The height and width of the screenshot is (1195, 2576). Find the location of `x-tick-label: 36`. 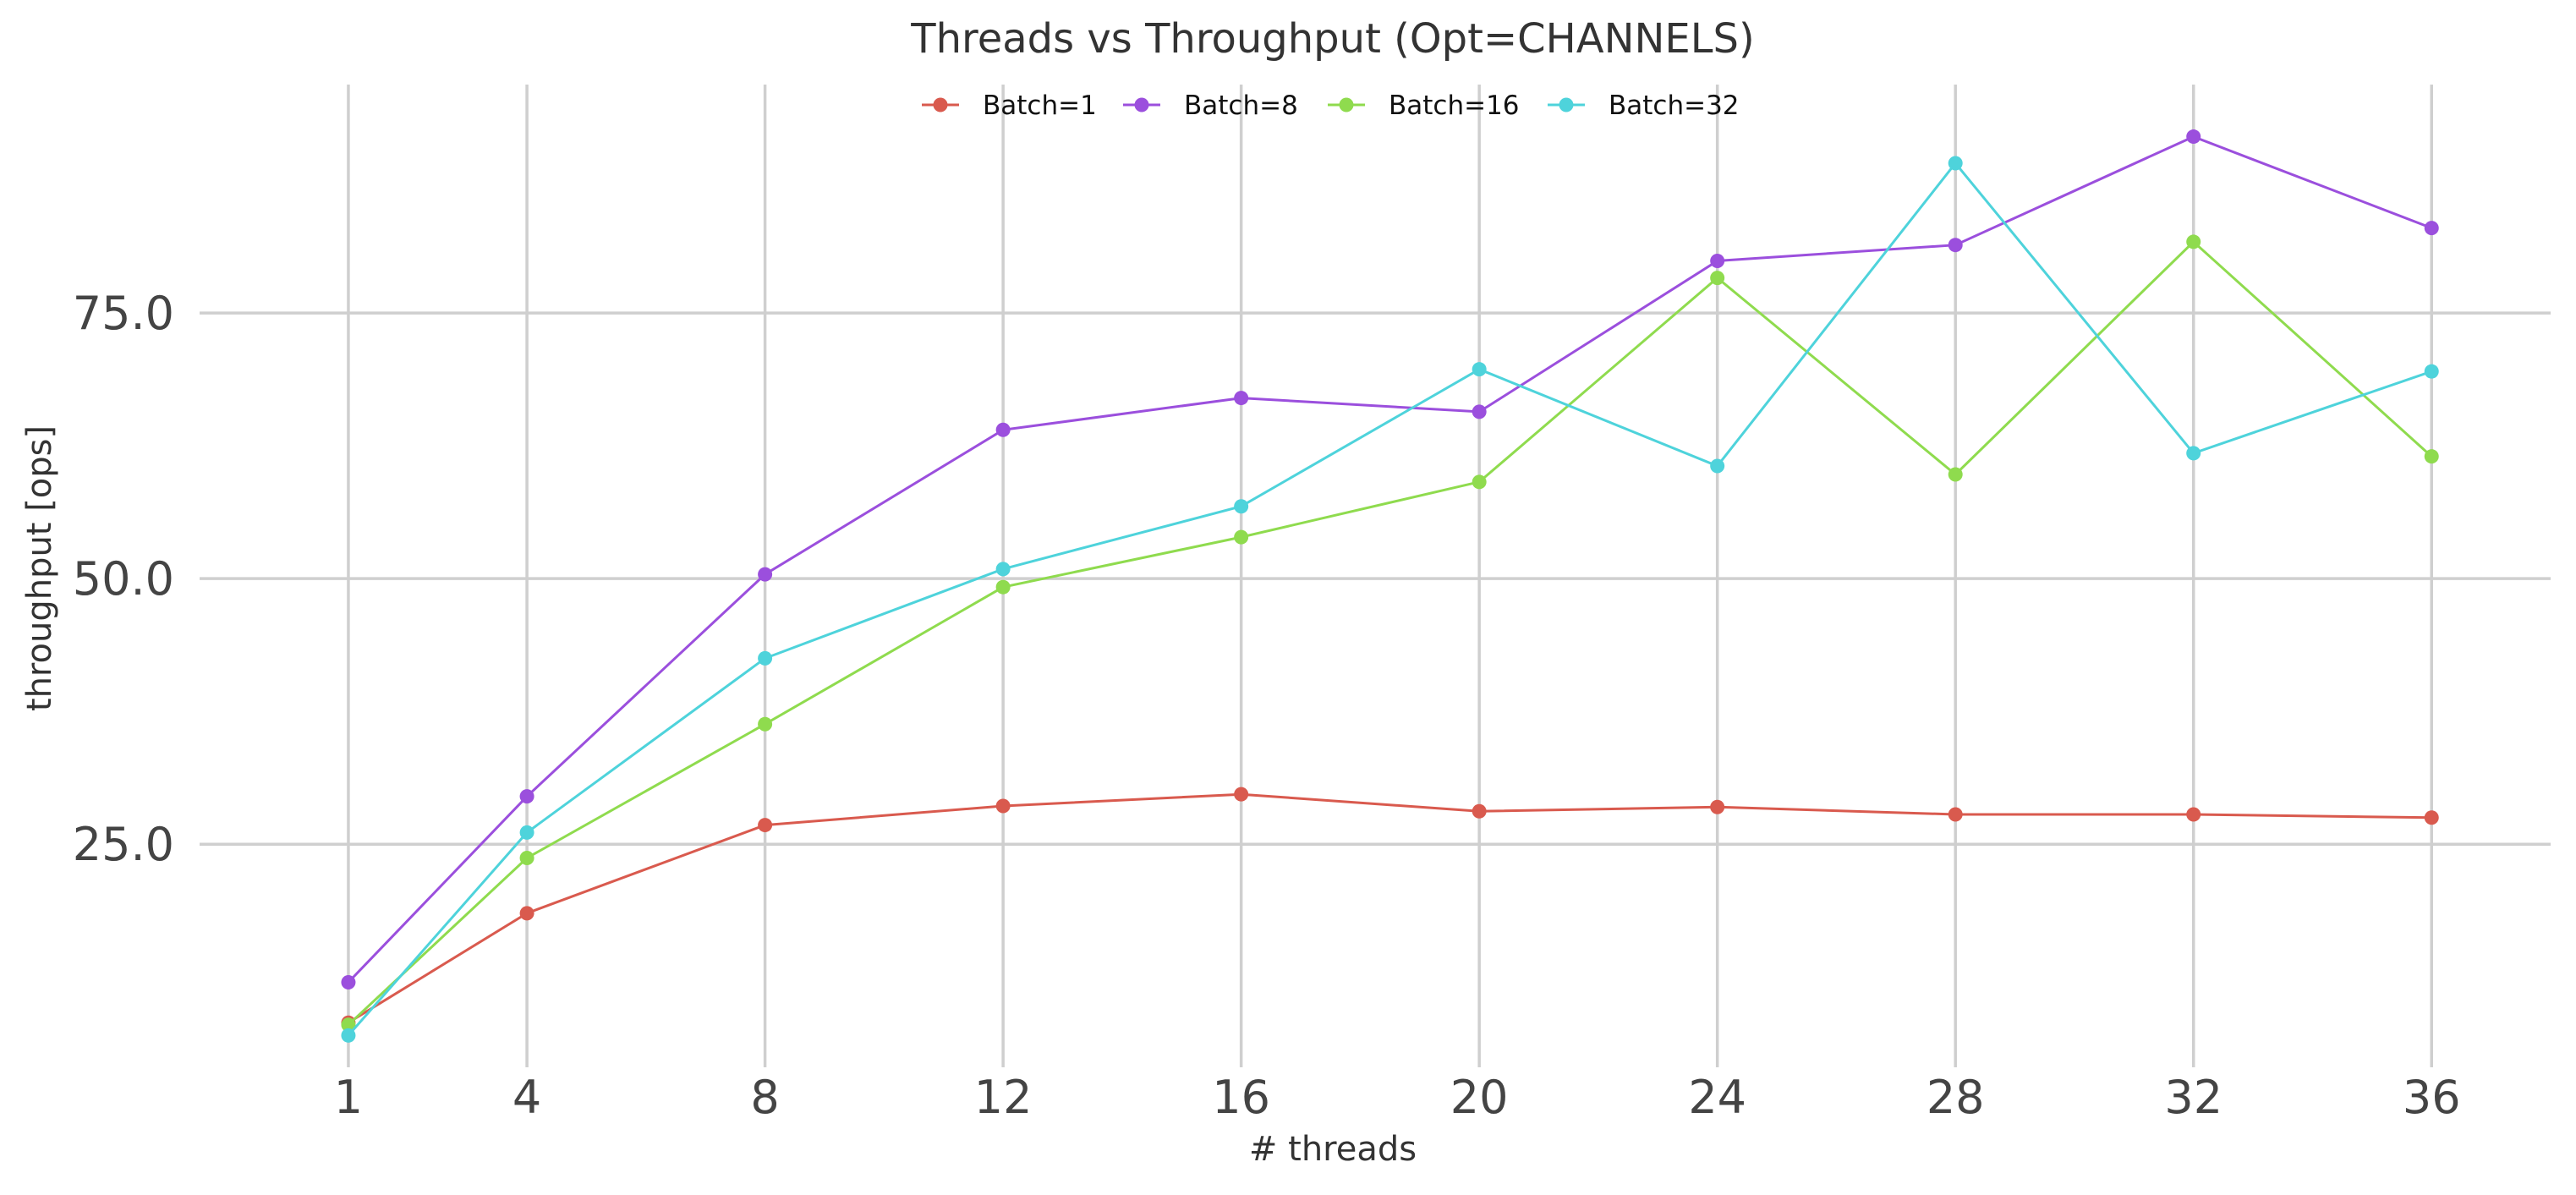

x-tick-label: 36 is located at coordinates (2432, 1097).